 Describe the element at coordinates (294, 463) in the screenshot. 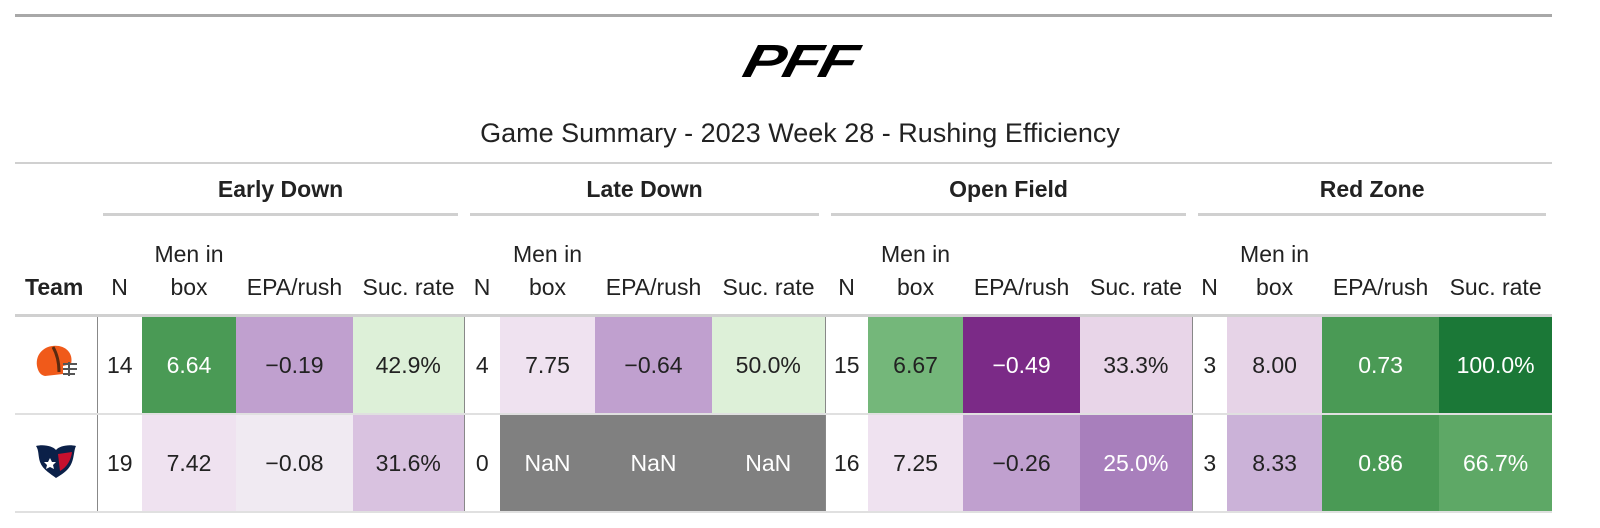

I see `table-cell: −0.08` at that location.